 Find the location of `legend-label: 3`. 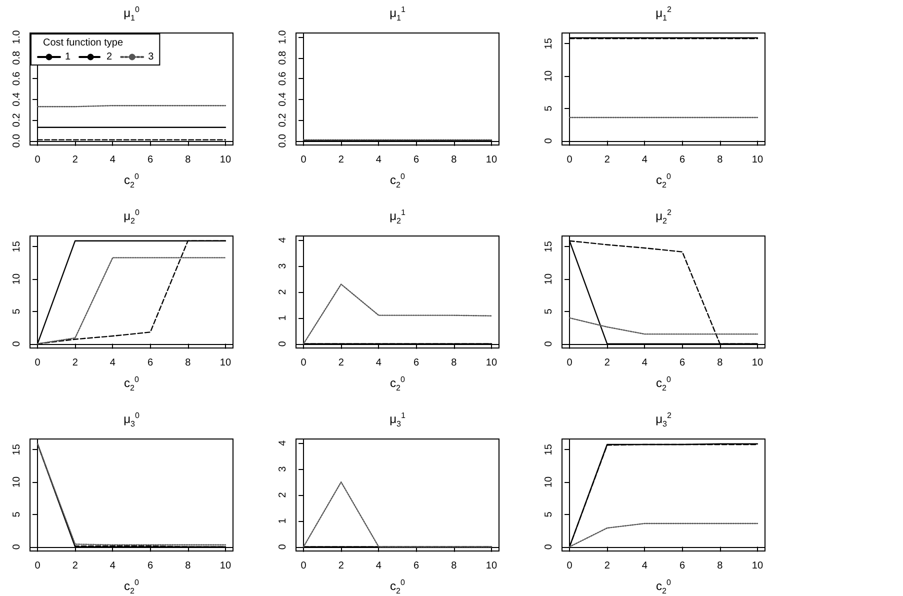

legend-label: 3 is located at coordinates (151, 57).